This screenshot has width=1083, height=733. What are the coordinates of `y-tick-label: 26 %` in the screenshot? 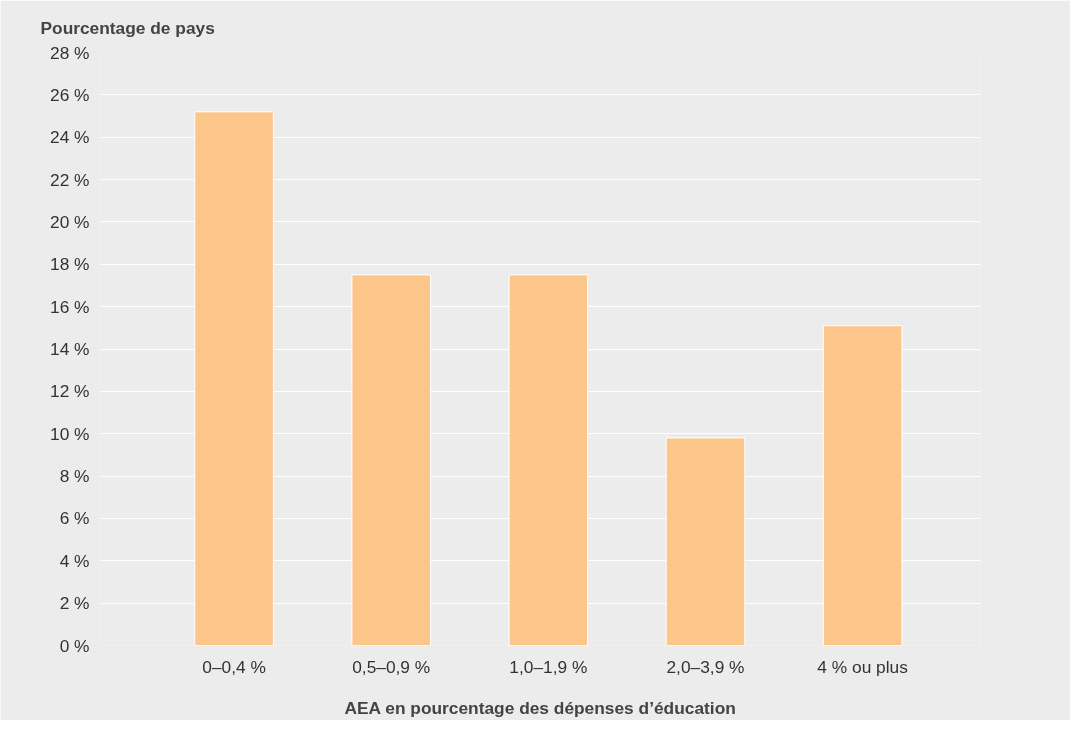 It's located at (70, 94).